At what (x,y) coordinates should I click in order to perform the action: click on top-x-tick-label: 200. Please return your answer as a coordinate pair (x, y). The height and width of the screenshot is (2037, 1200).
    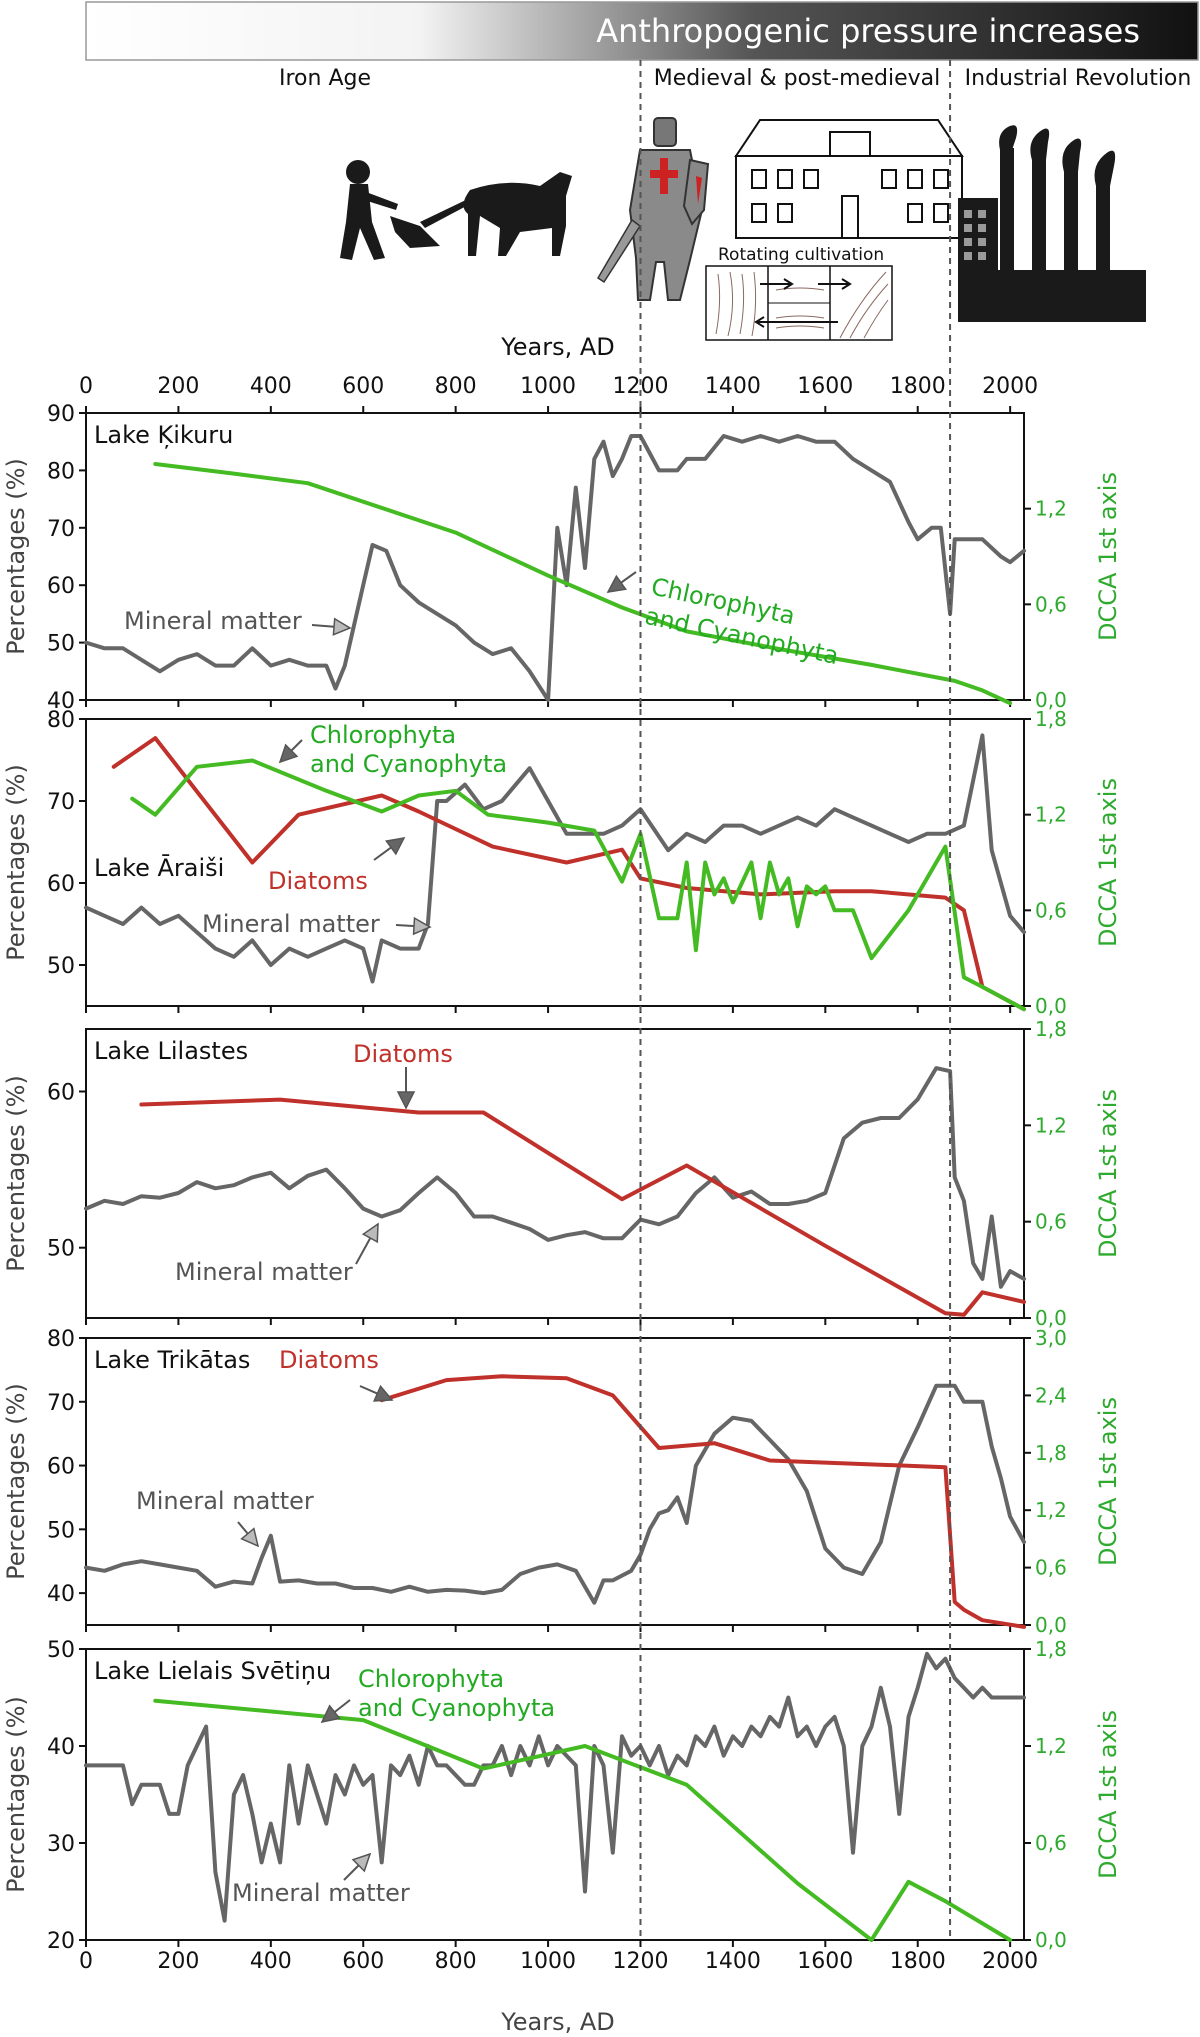
    Looking at the image, I should click on (178, 386).